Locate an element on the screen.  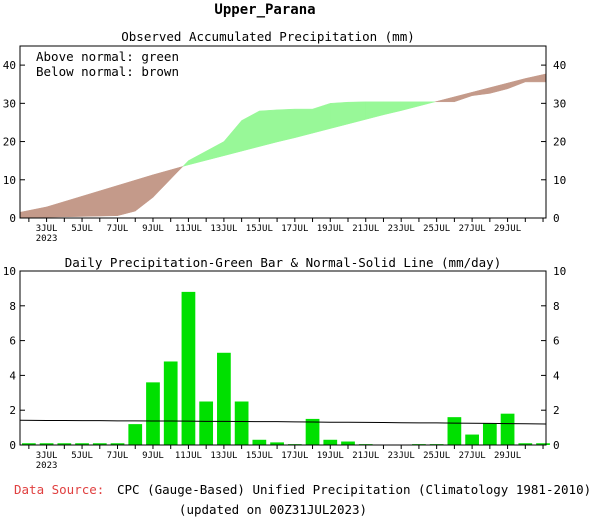
daily-ytick-label-left: 2 is located at coordinates (12, 410).